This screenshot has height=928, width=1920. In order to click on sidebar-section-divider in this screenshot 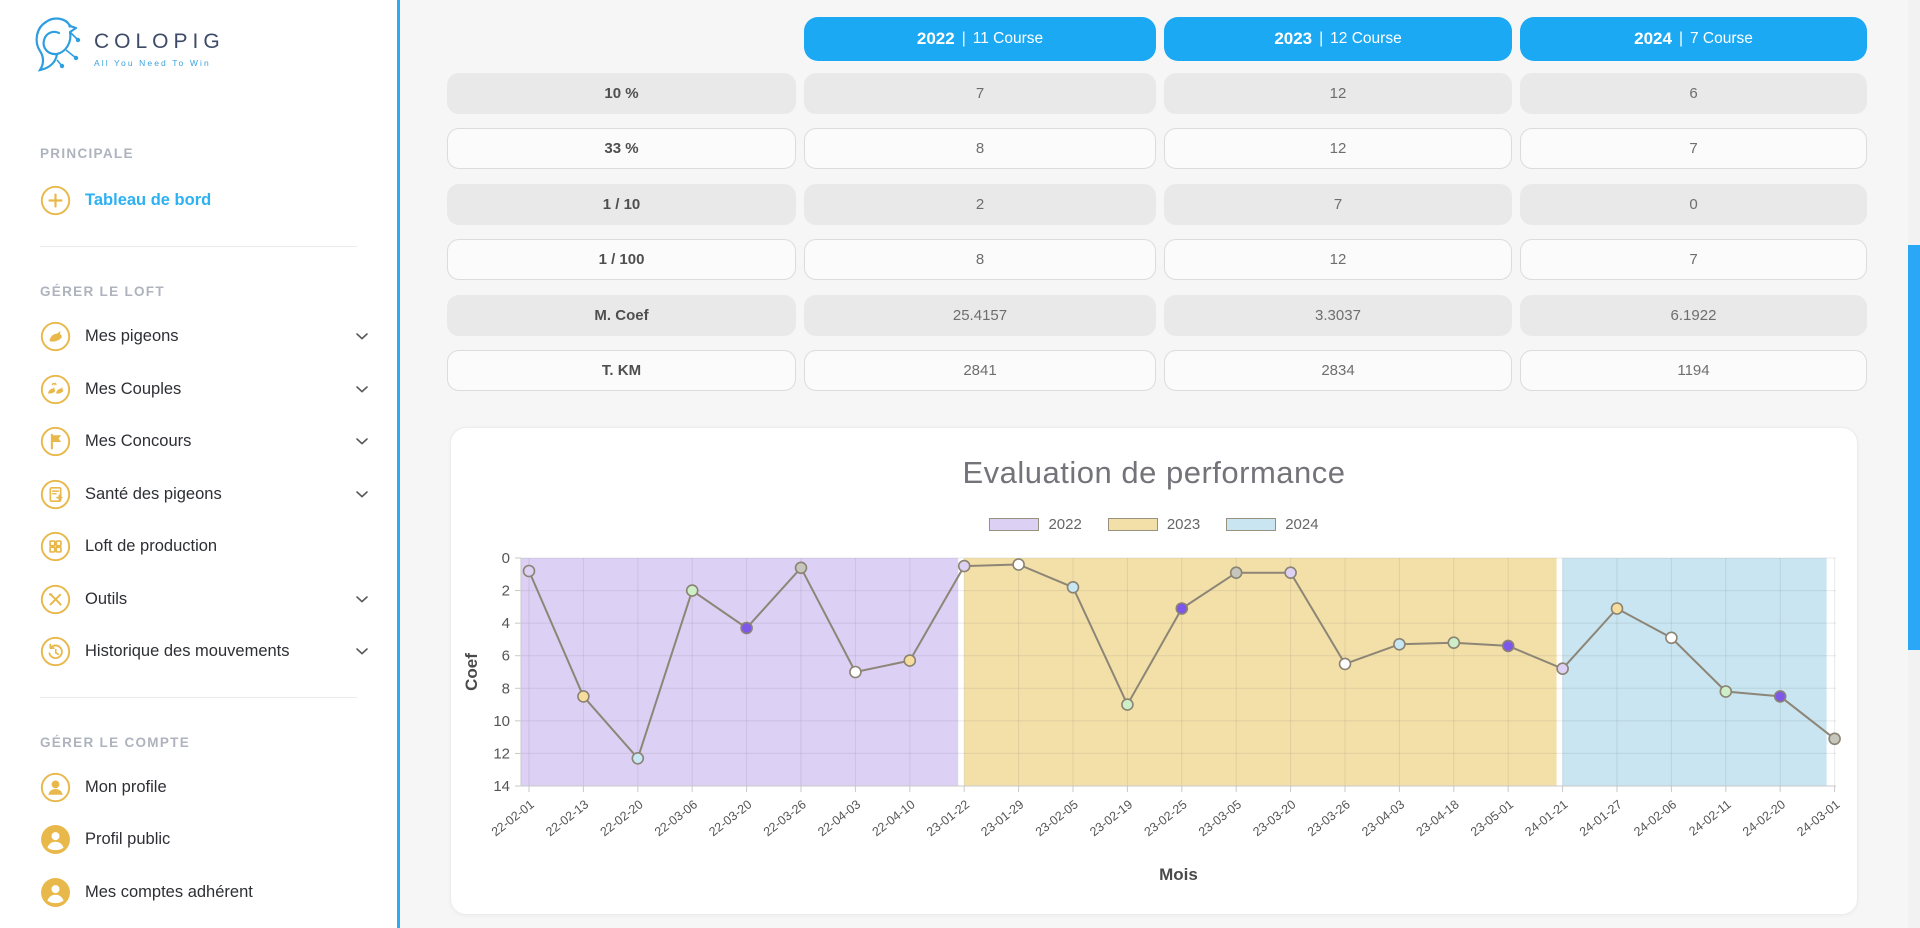, I will do `click(198, 697)`.